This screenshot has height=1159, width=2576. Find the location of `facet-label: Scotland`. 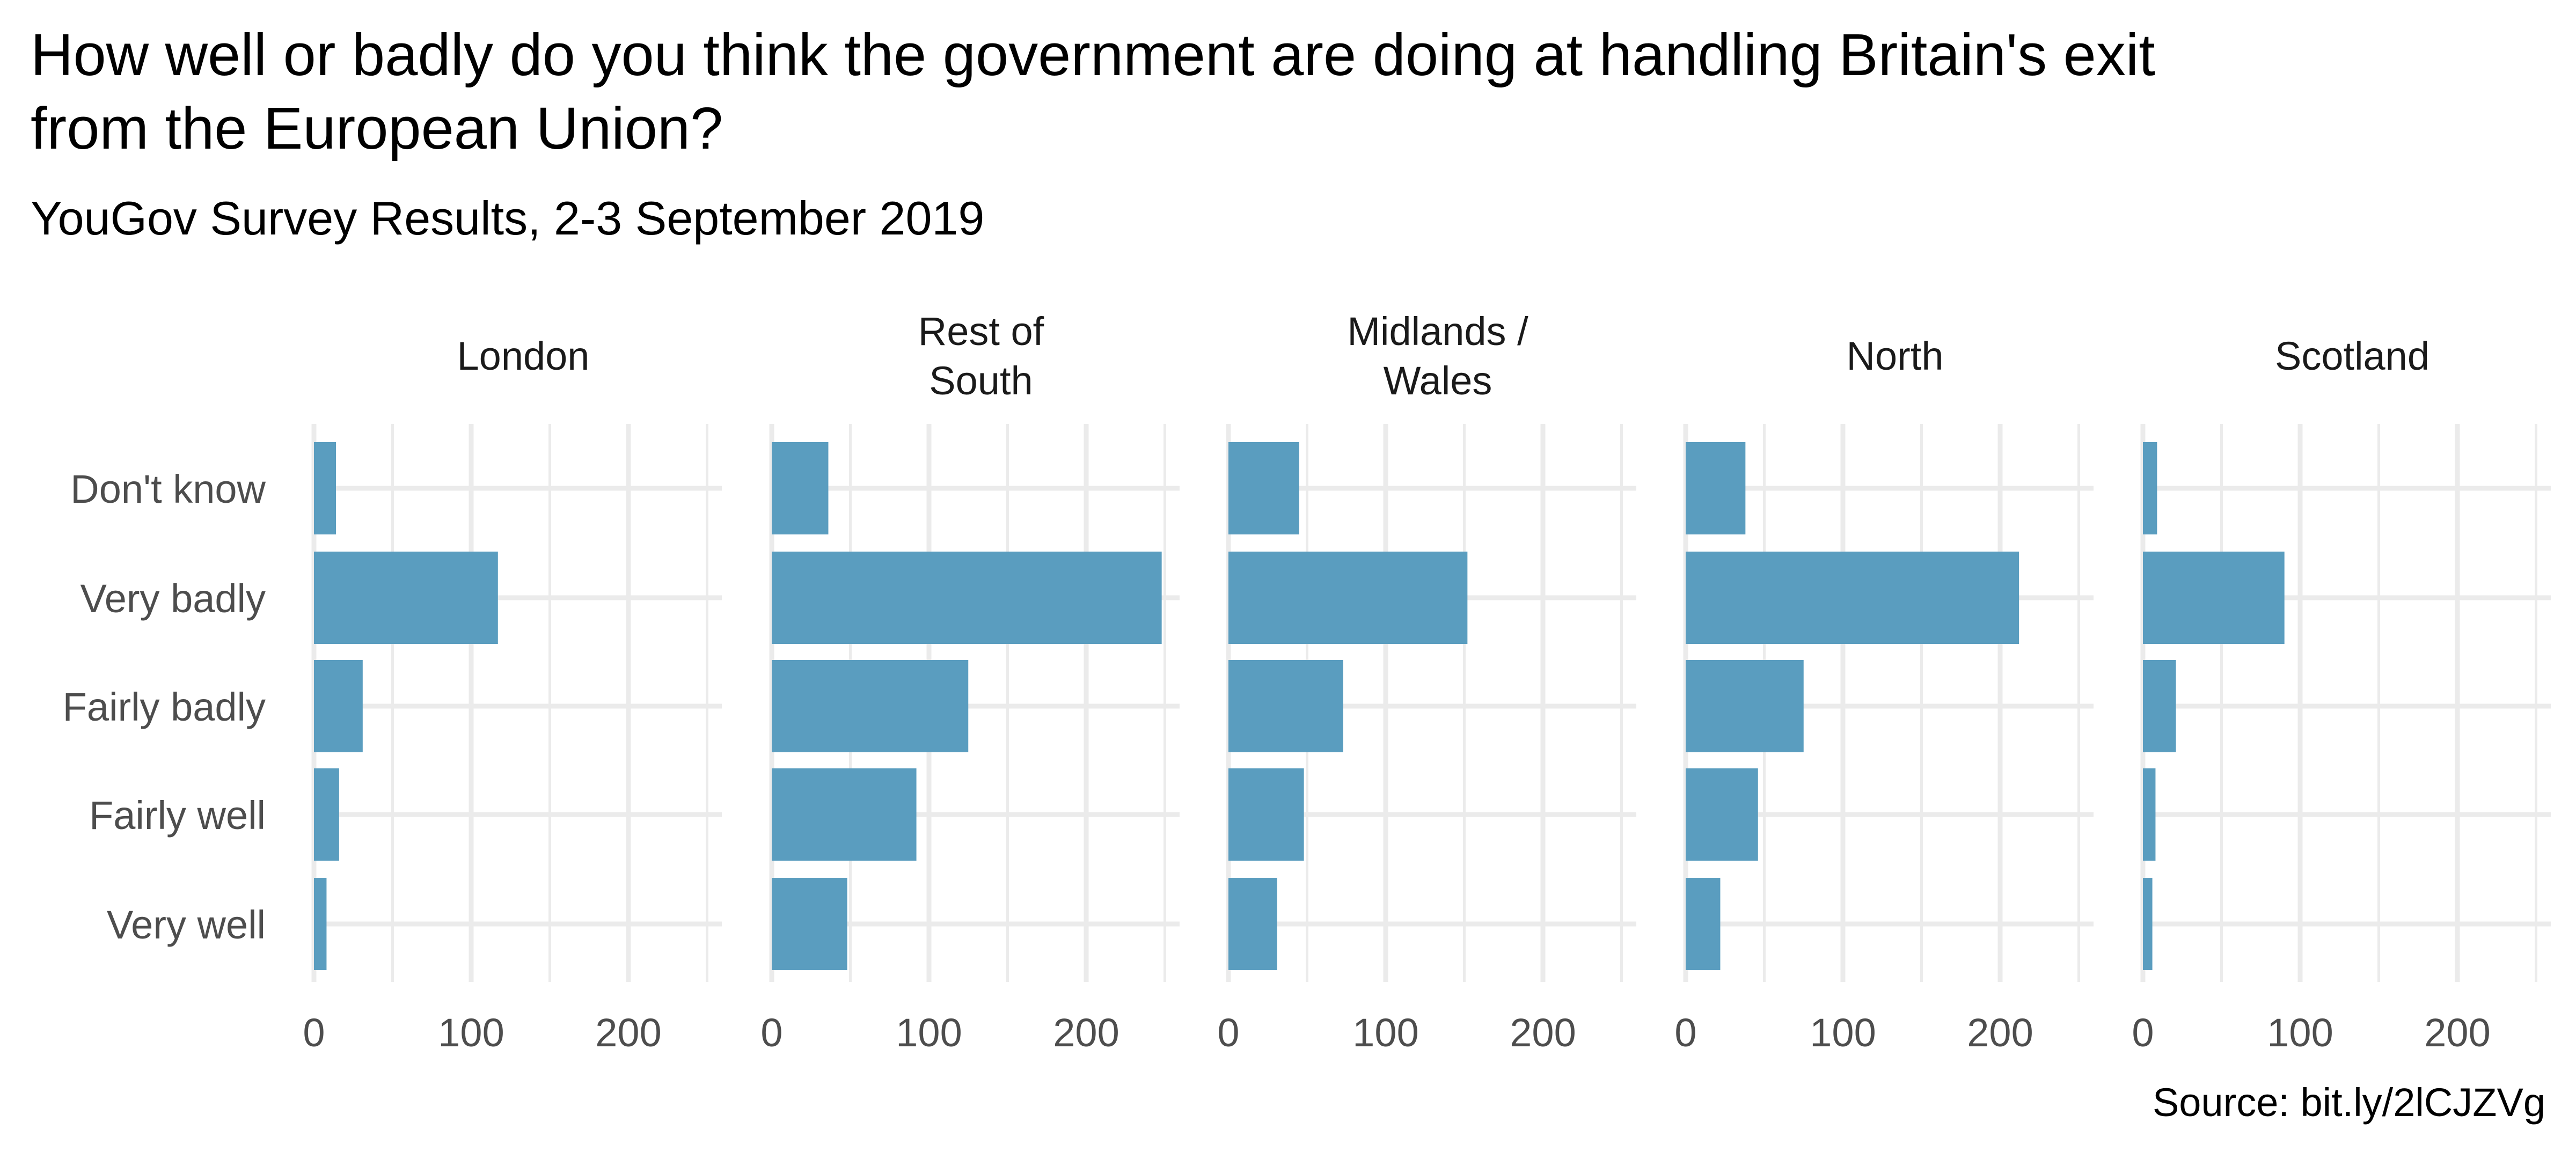

facet-label: Scotland is located at coordinates (2352, 356).